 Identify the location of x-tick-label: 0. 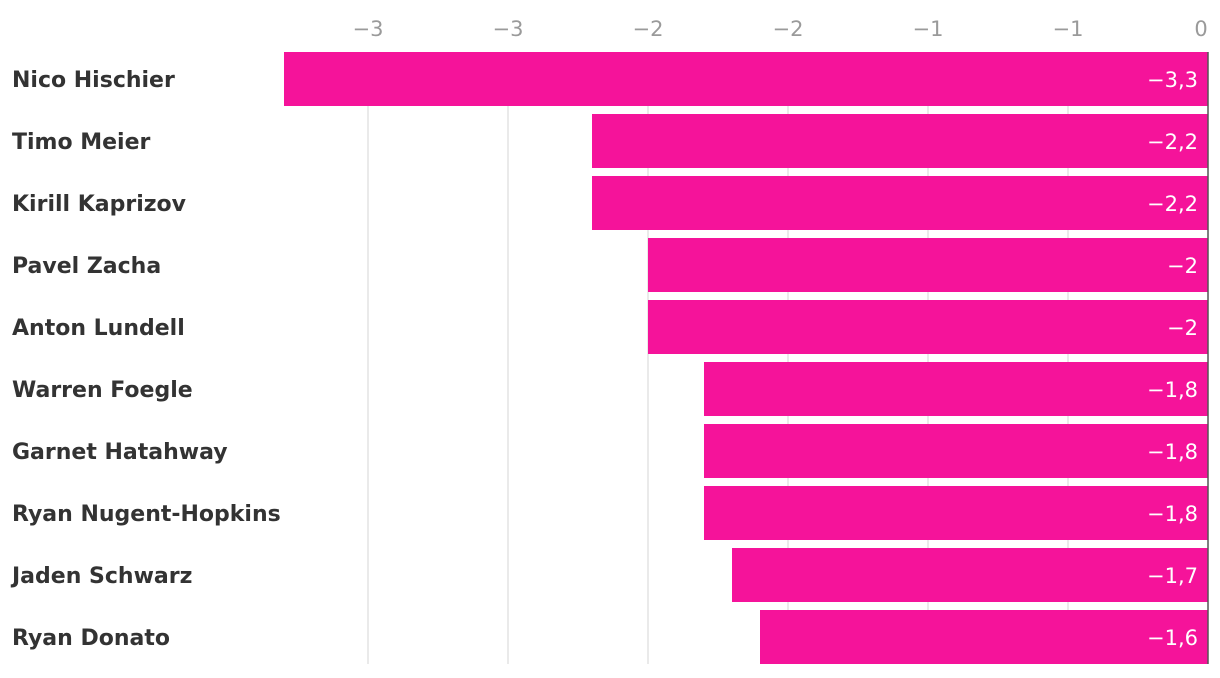
(1200, 29).